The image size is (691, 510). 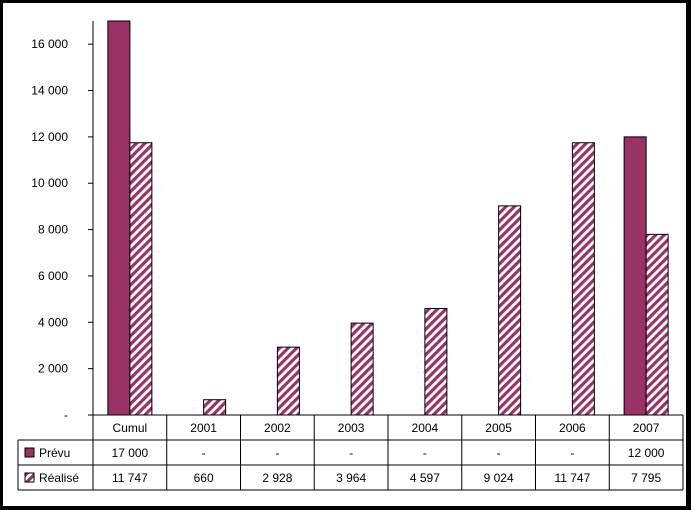 What do you see at coordinates (53, 369) in the screenshot?
I see `y-tick-label: 2 000` at bounding box center [53, 369].